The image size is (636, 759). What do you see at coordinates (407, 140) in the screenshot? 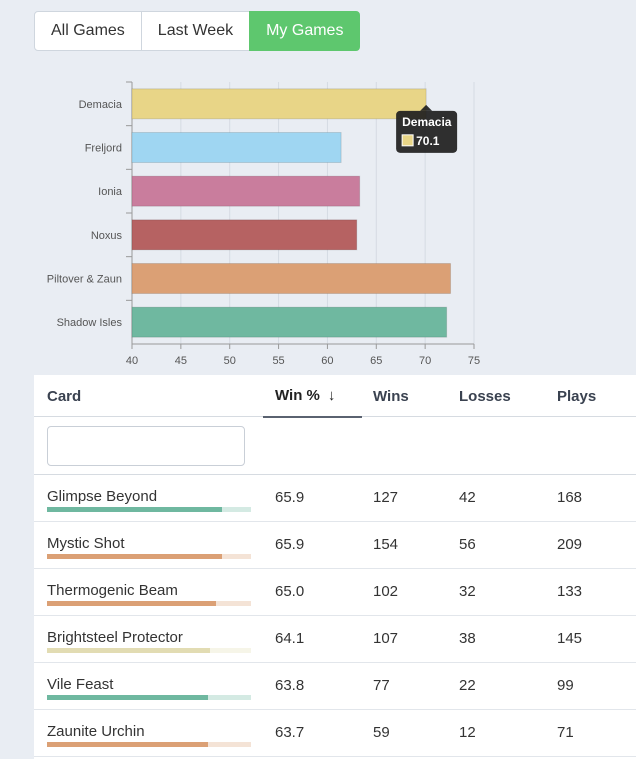
I see `tooltip-swatch` at bounding box center [407, 140].